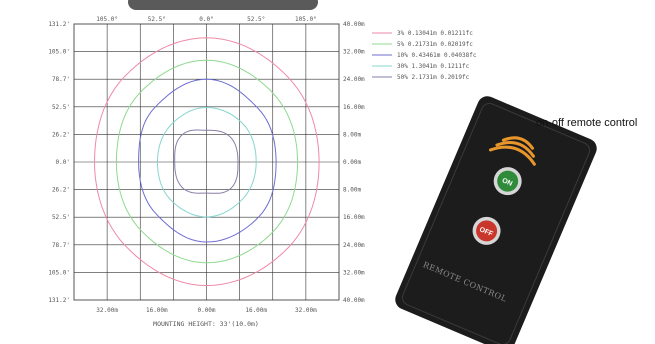  Describe the element at coordinates (433, 77) in the screenshot. I see `legend-entry: 50% 2.1731m 0.2019fc` at that location.